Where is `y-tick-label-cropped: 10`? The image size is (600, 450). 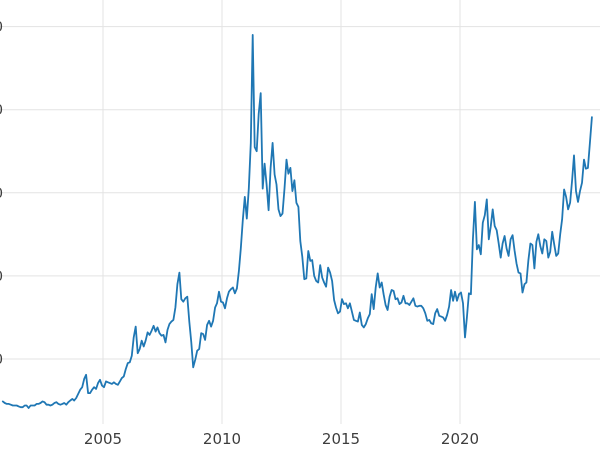
y-tick-label-cropped: 10 is located at coordinates (1, 360).